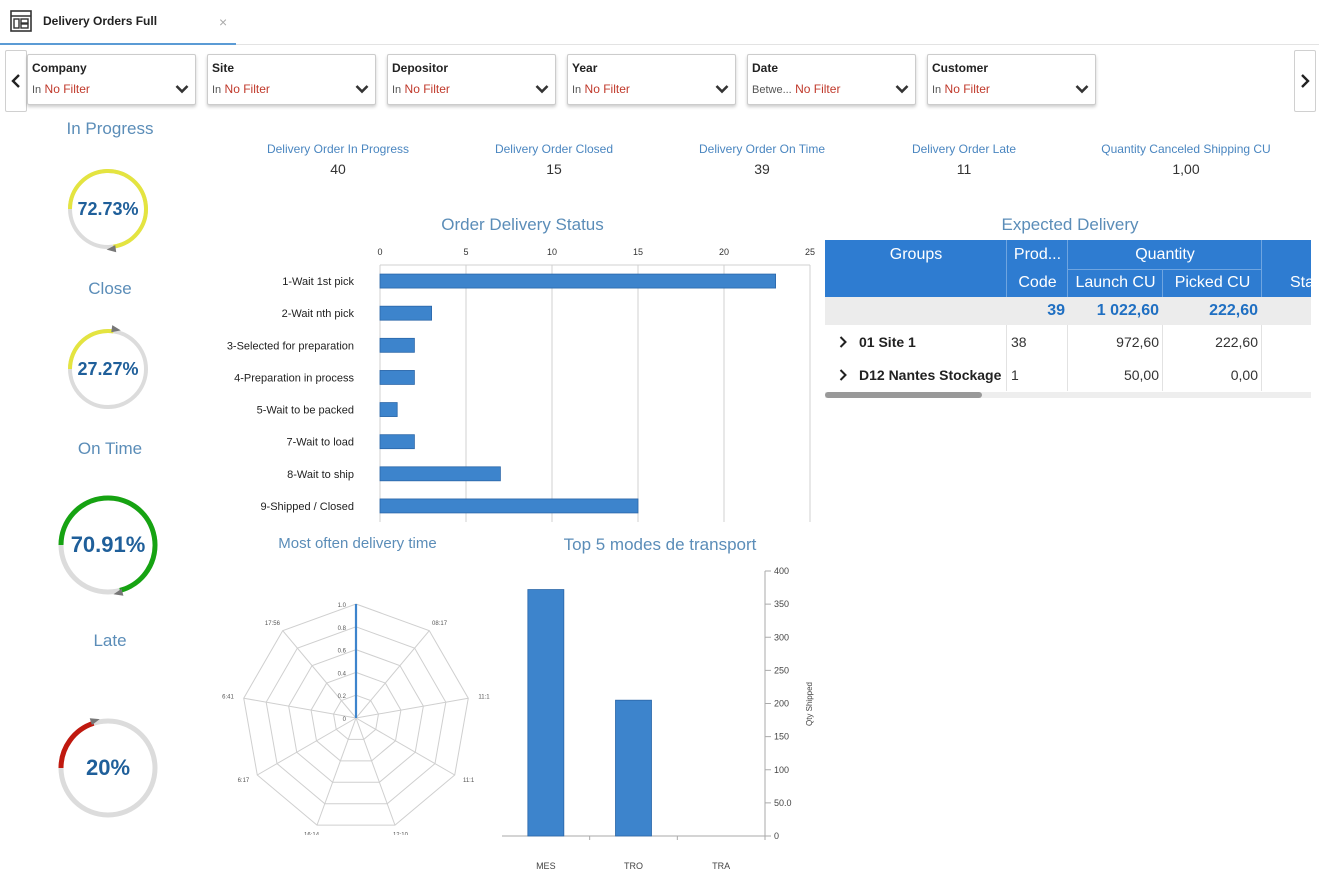 The width and height of the screenshot is (1319, 874). I want to click on filter-depositor: Depositor In No Filter, so click(471, 79).